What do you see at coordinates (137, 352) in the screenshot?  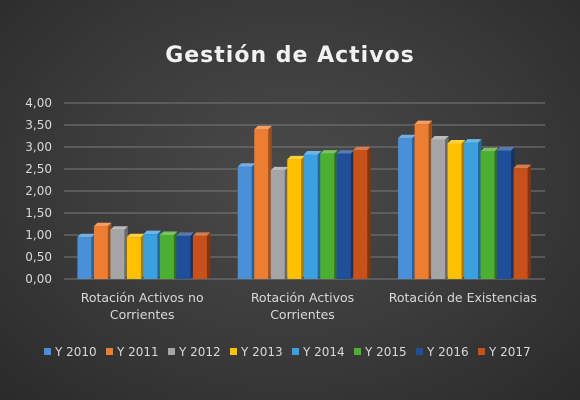 I see `legend-label: Y 2011` at bounding box center [137, 352].